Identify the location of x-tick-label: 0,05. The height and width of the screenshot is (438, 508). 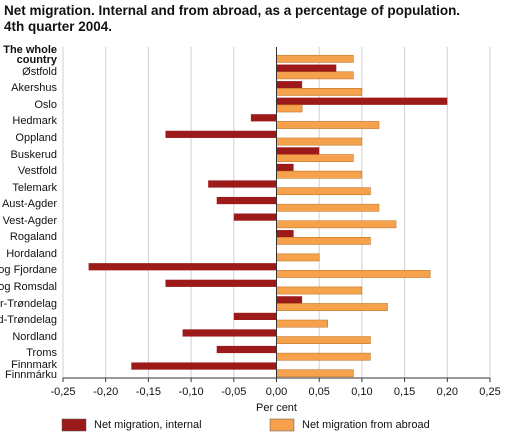
(318, 392).